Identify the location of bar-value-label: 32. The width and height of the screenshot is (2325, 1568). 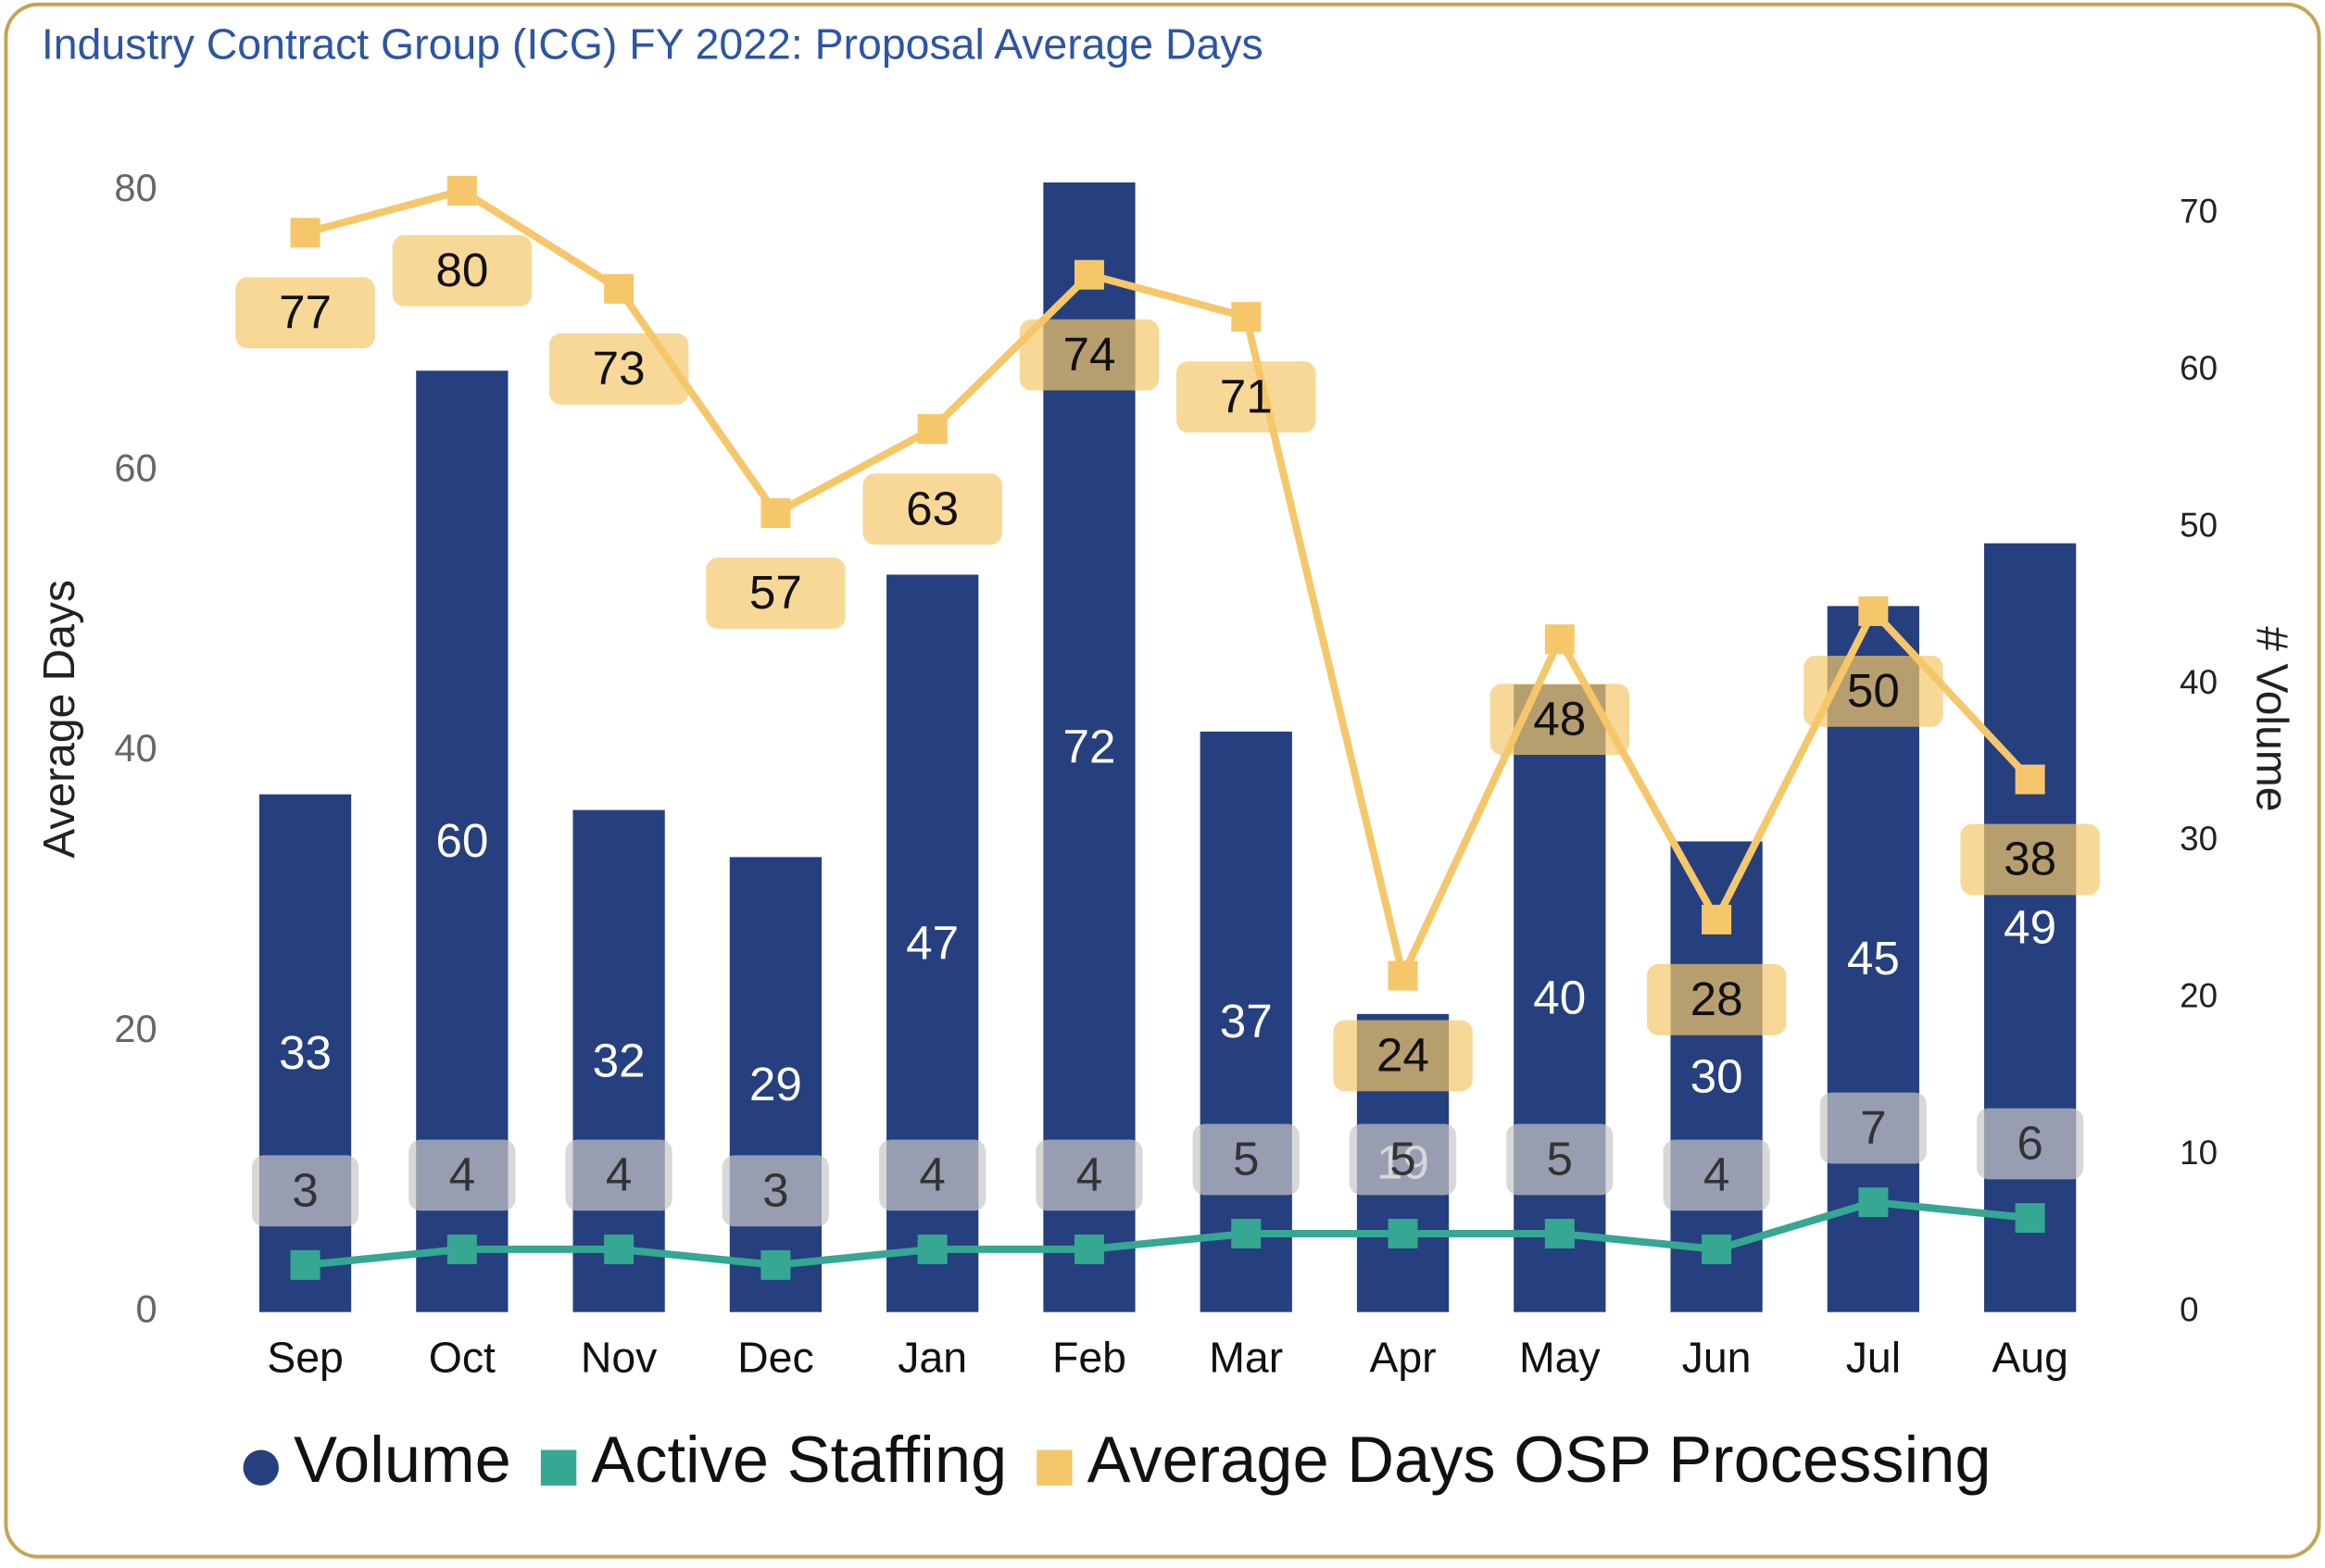
(619, 1060).